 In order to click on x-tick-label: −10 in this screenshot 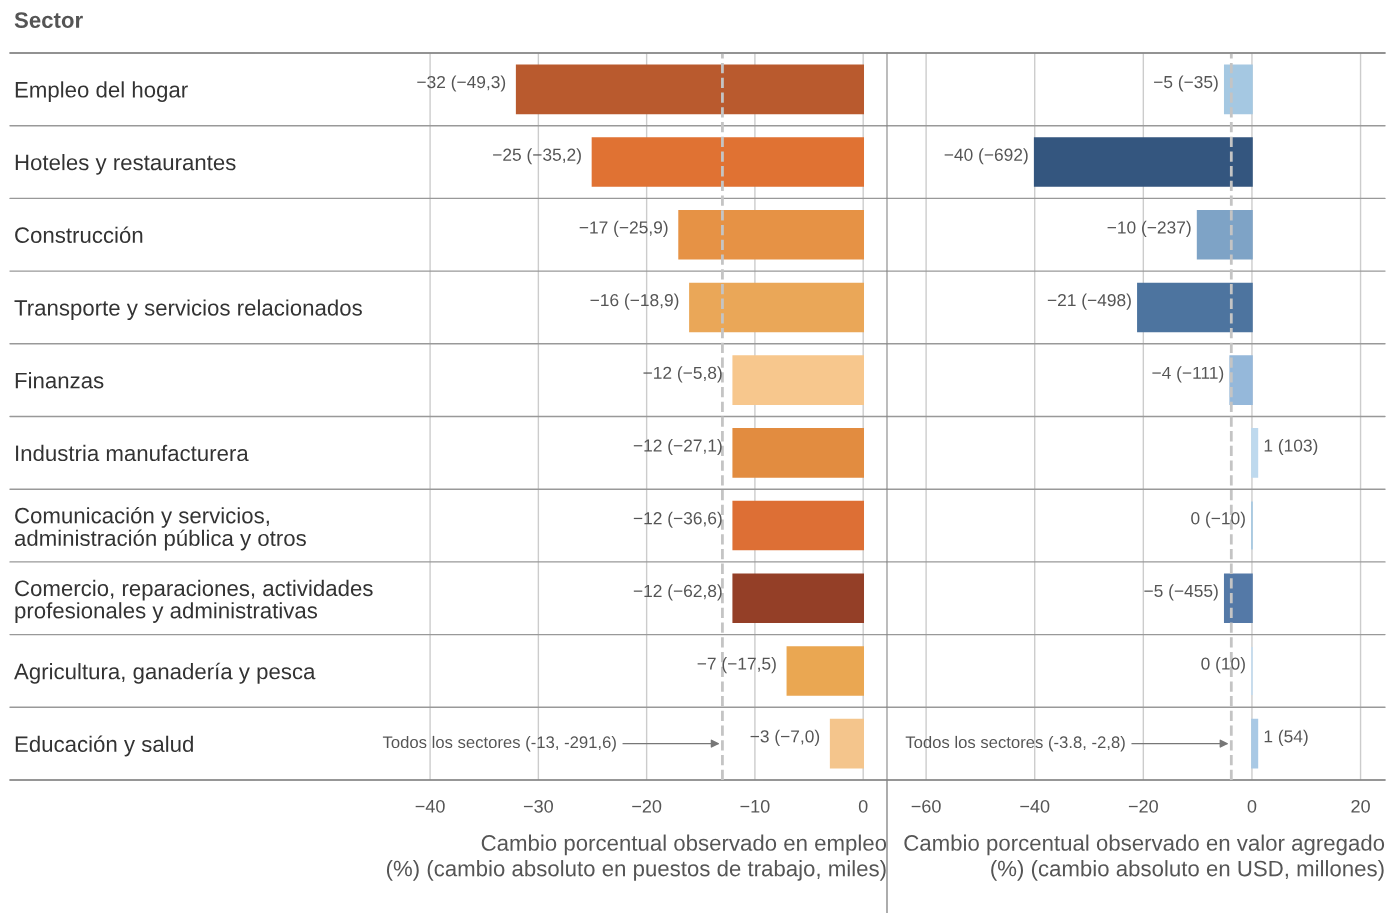, I will do `click(755, 806)`.